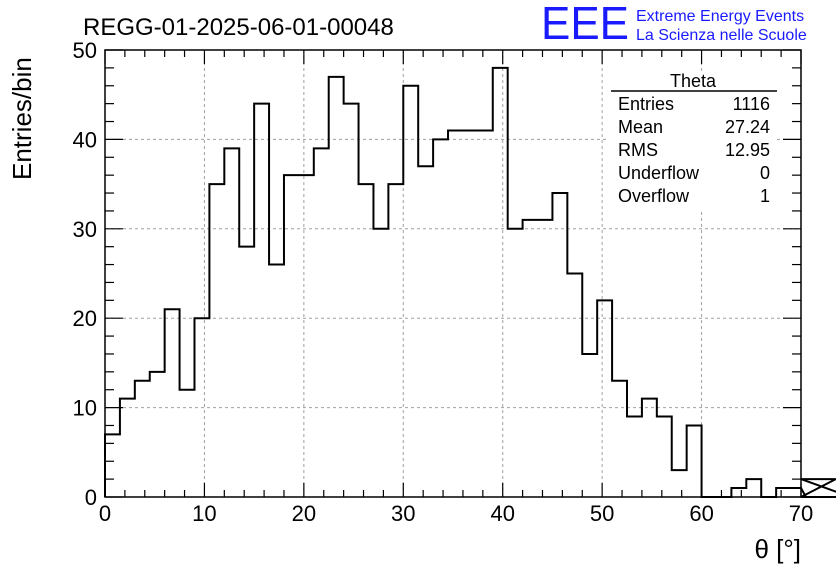 This screenshot has height=572, width=836. What do you see at coordinates (638, 150) in the screenshot?
I see `stats-label-rms: RMS` at bounding box center [638, 150].